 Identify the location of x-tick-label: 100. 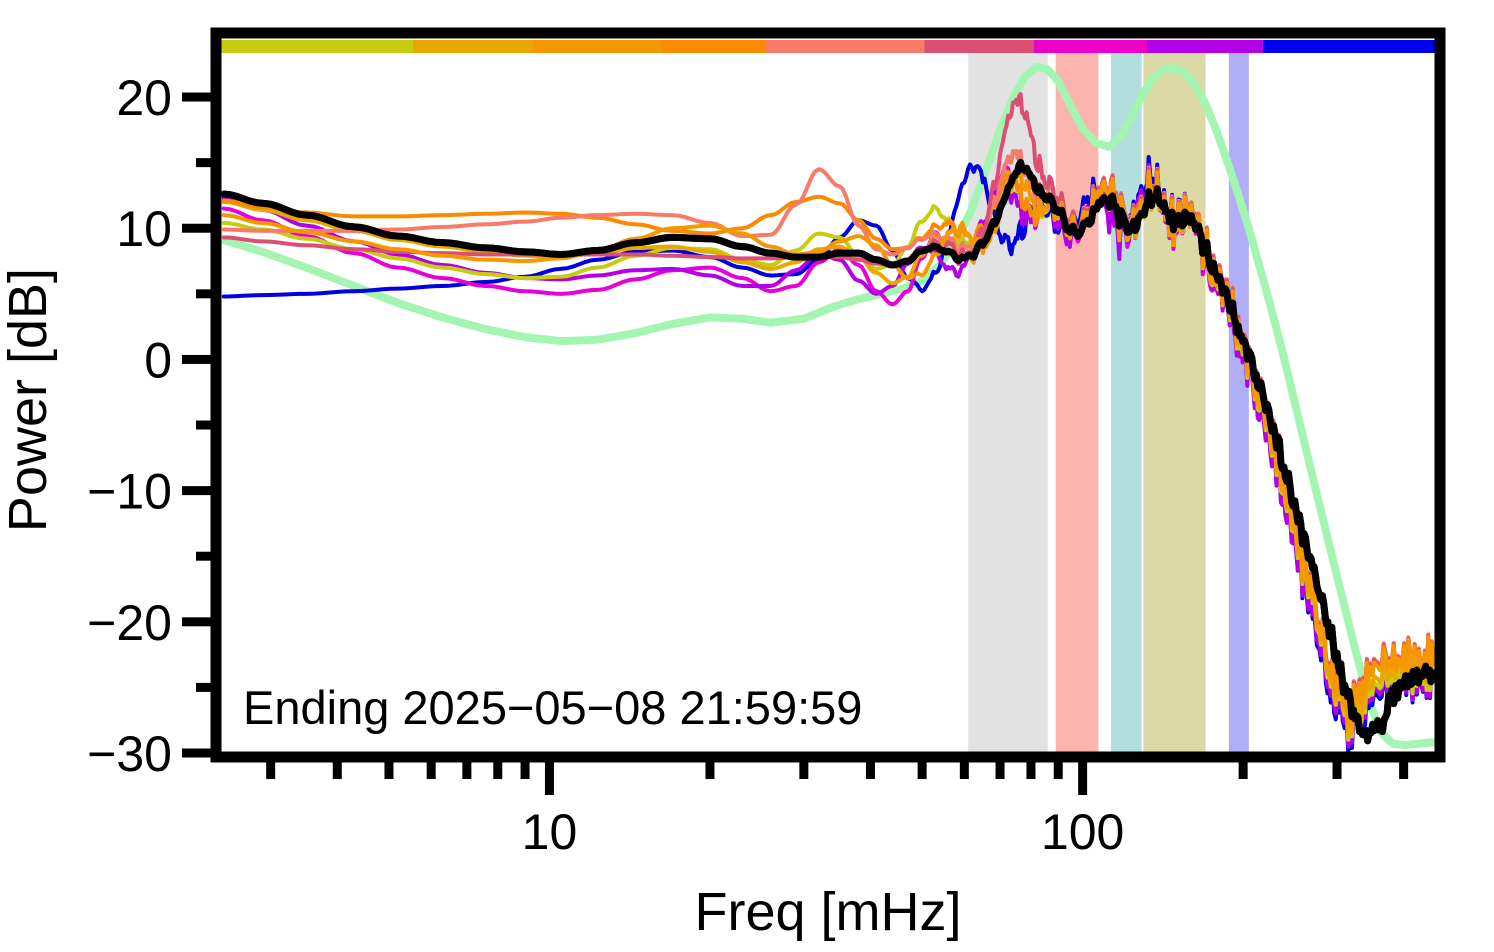
(1082, 832).